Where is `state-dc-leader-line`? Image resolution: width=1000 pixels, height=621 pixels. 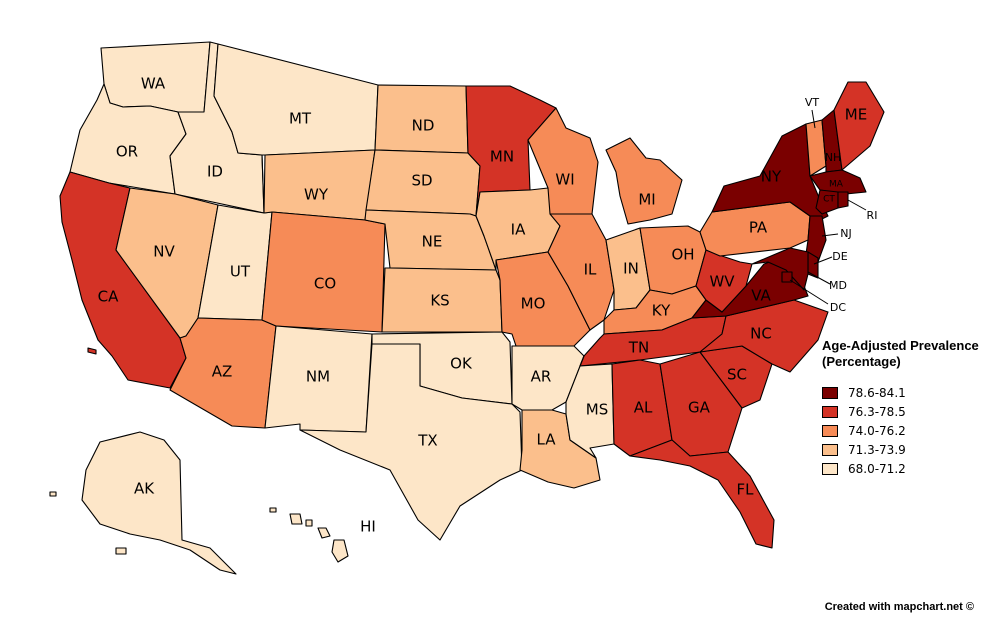
state-dc-leader-line is located at coordinates (809, 292).